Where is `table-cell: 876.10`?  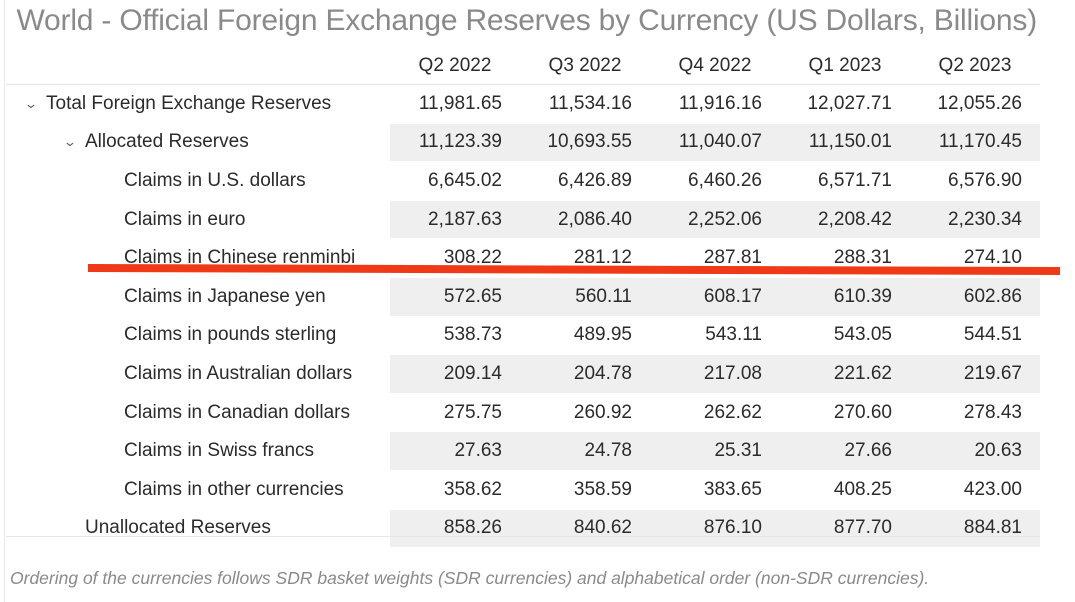
table-cell: 876.10 is located at coordinates (732, 528).